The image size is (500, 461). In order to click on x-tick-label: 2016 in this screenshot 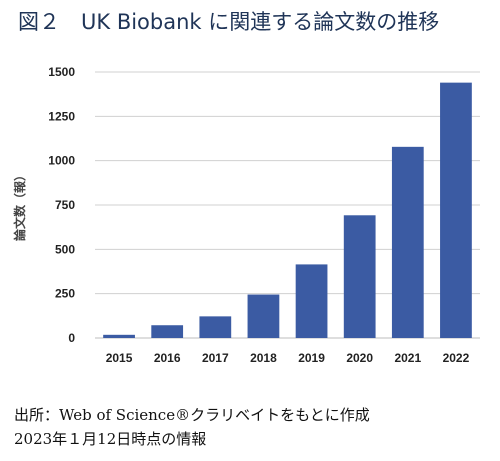, I will do `click(167, 358)`.